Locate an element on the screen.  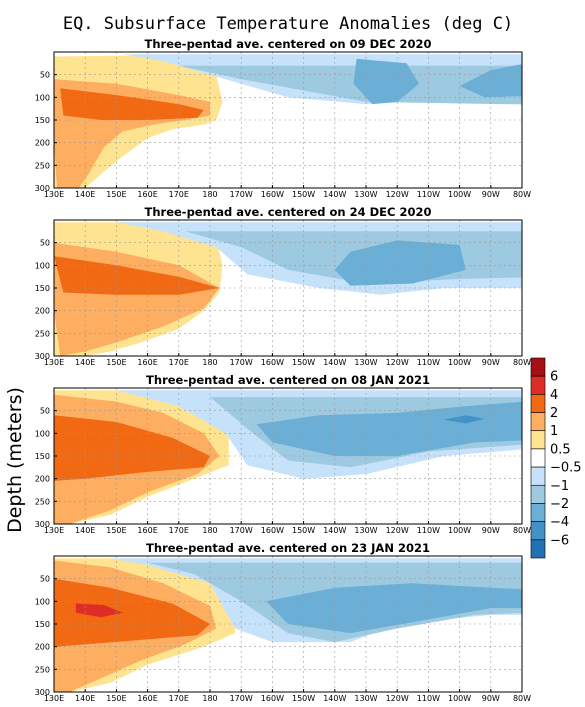
colorbar-label: 1 is located at coordinates (554, 431).